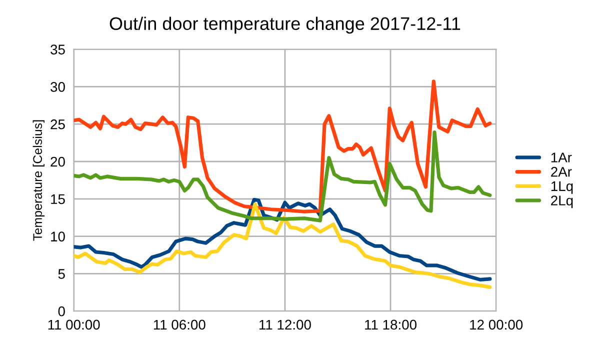  Describe the element at coordinates (74, 325) in the screenshot. I see `x-tick-label: 11 00:00` at that location.